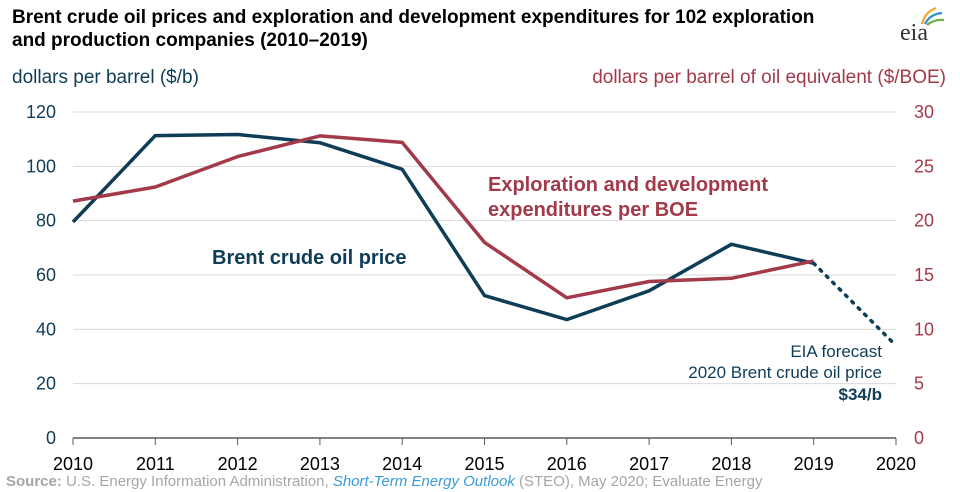  What do you see at coordinates (785, 372) in the screenshot?
I see `forecast-label-line2: 2020 Brent crude oil price` at bounding box center [785, 372].